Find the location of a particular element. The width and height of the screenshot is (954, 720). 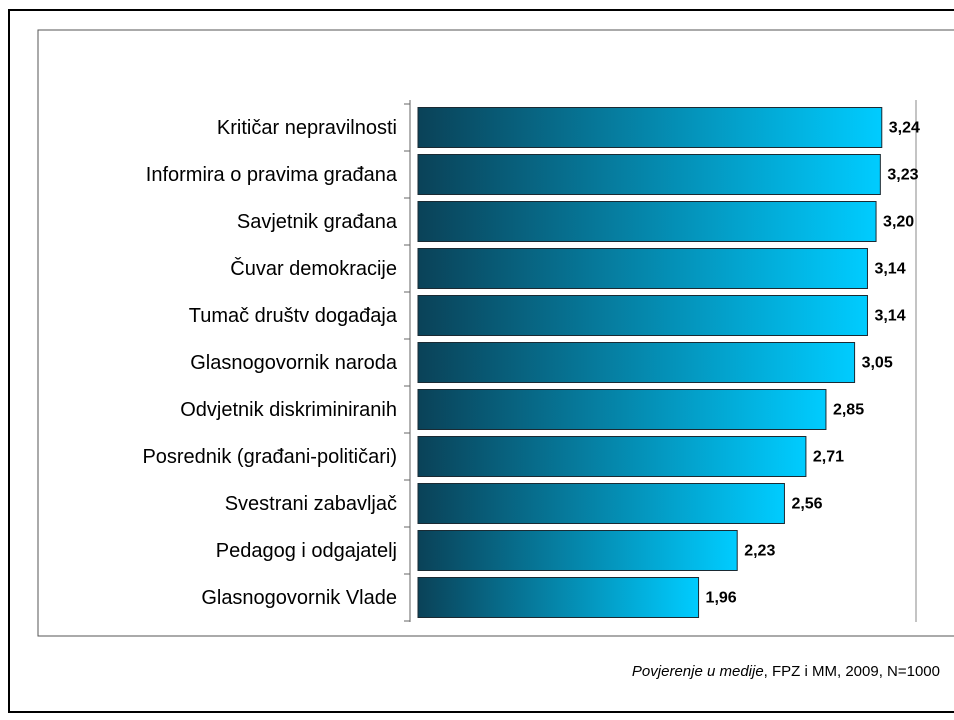

category-label: Informira o pravima građana is located at coordinates (272, 175).